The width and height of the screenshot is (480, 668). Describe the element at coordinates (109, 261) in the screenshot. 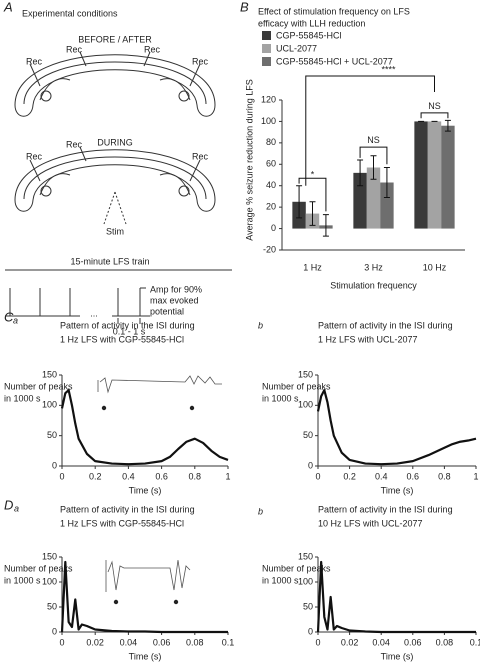

I see `train-title: 15-minute LFS train` at that location.